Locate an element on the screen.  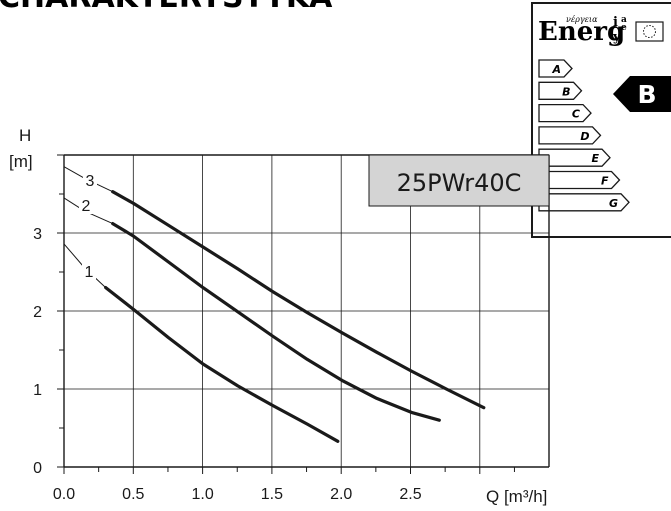
curve-label-2: 2 is located at coordinates (86, 206).